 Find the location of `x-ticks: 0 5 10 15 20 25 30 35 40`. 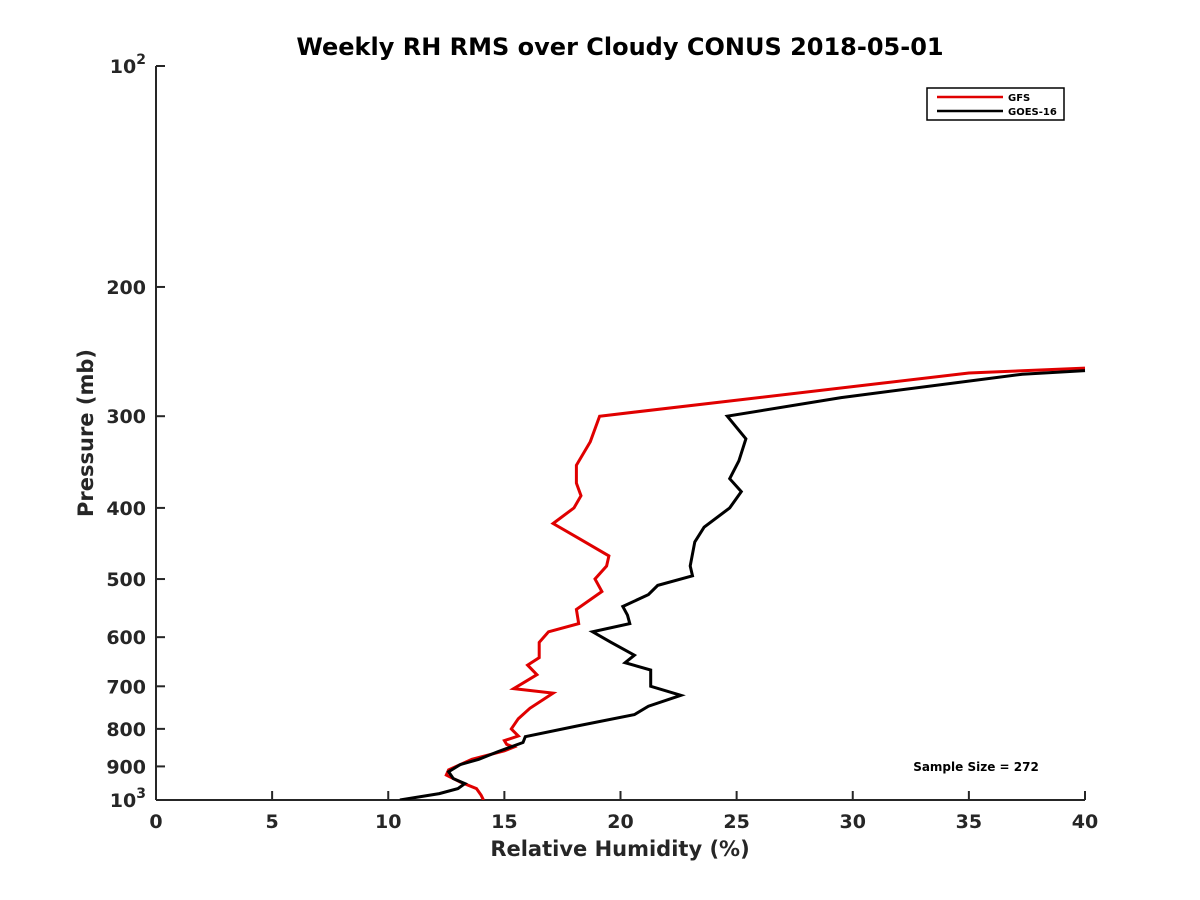

x-ticks: 0 5 10 15 20 25 30 35 40 is located at coordinates (623, 812).